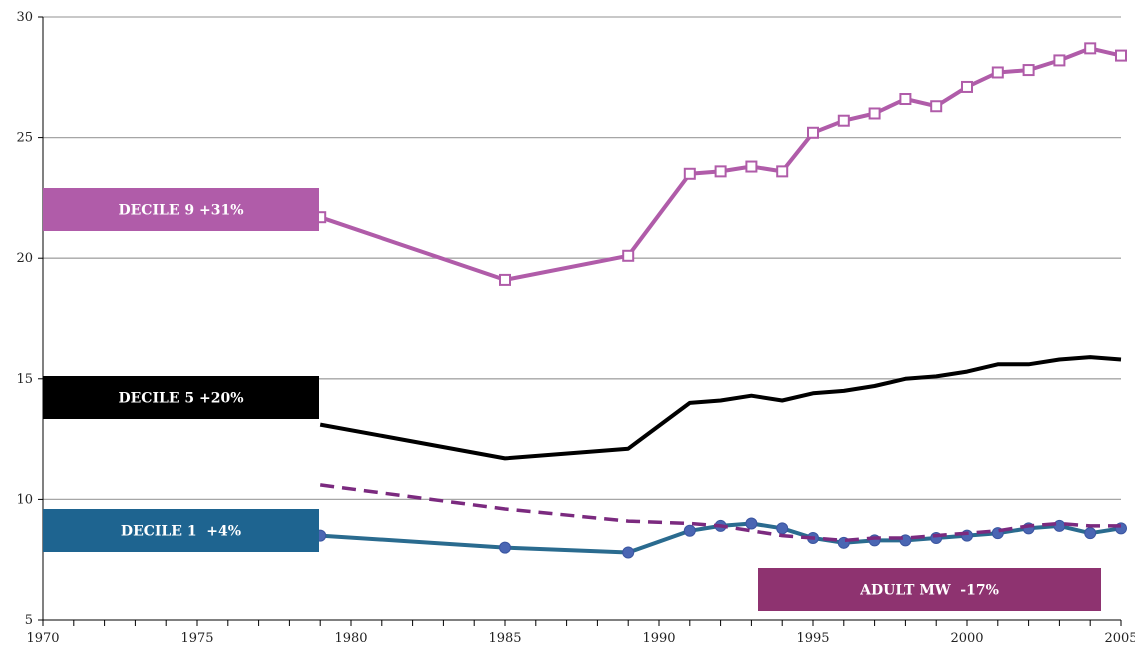  Describe the element at coordinates (350, 638) in the screenshot. I see `x-tick-label: 1980` at that location.